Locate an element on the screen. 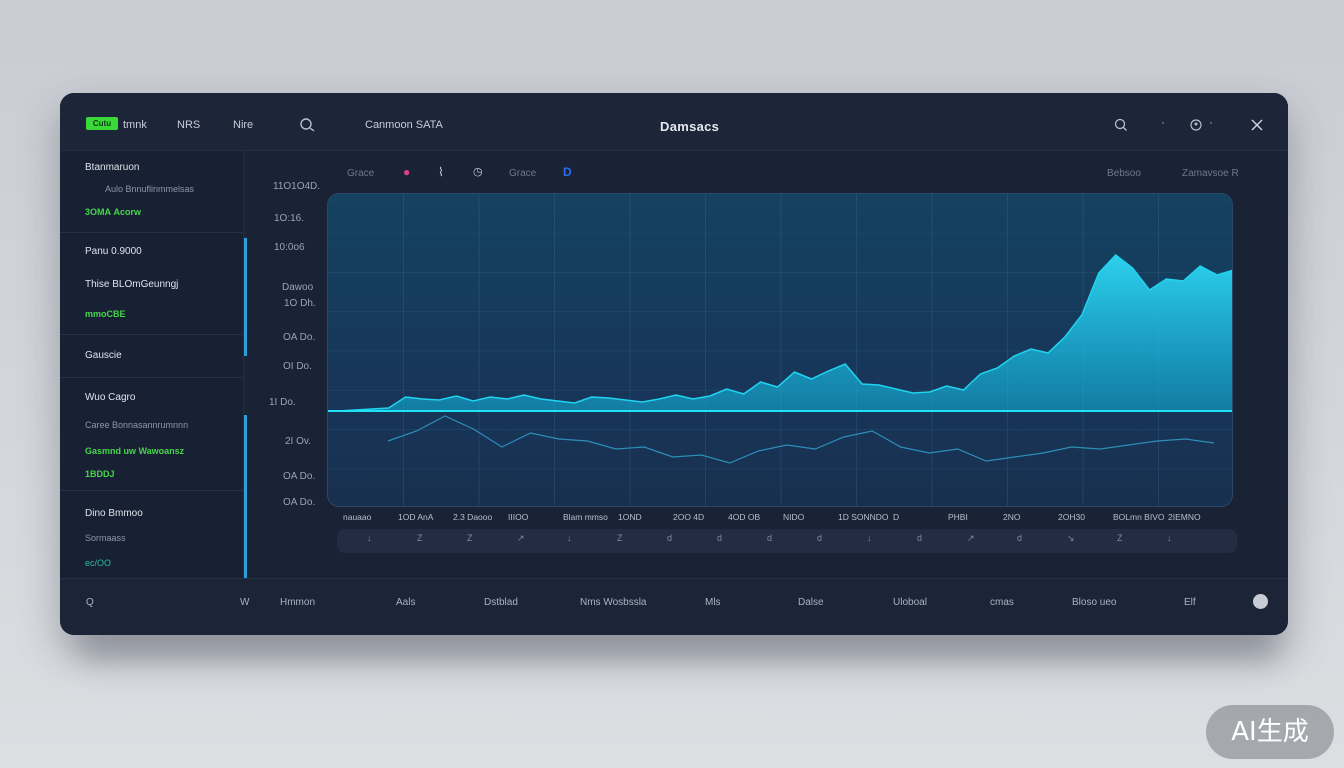  close-icon is located at coordinates (1257, 125).